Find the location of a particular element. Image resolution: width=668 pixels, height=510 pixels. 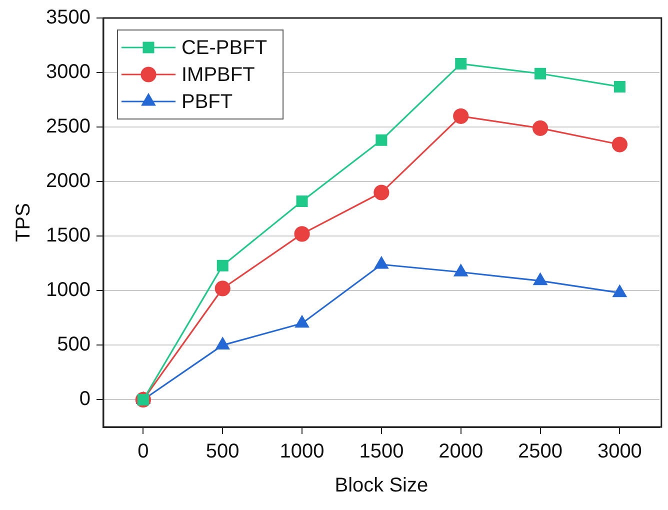

x-axis-title: Block Size is located at coordinates (381, 485).